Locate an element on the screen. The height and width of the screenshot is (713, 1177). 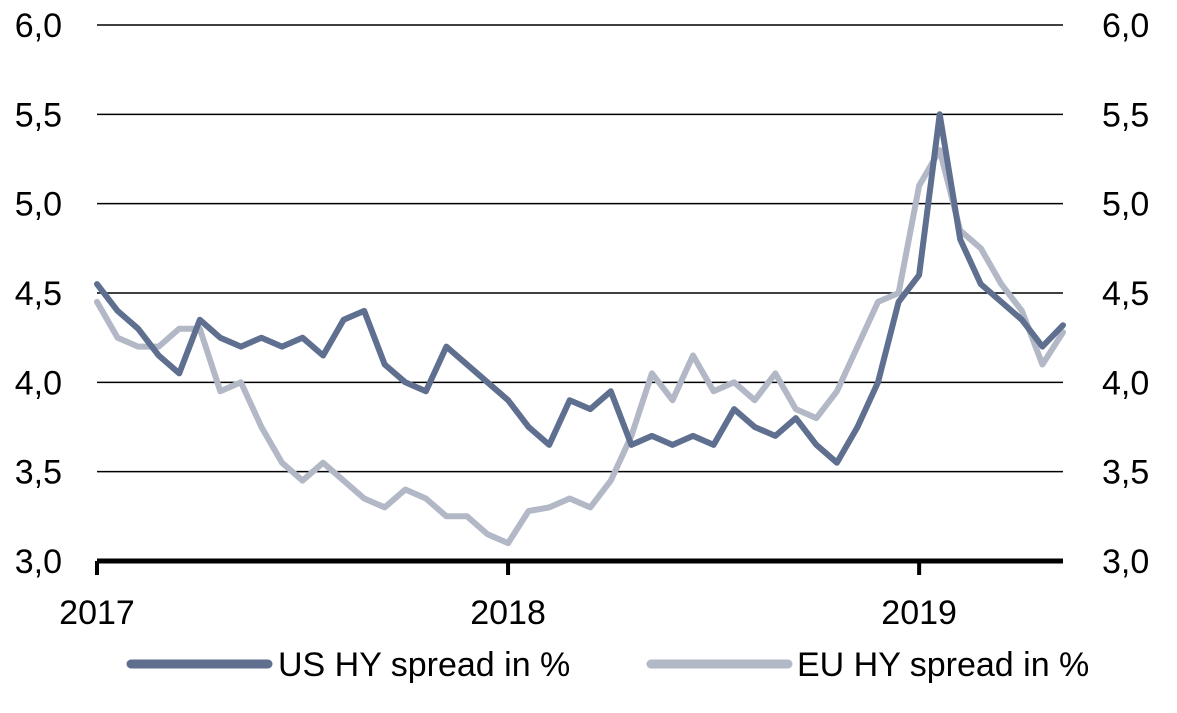
y-tick-label-right: 6,0 is located at coordinates (1125, 26).